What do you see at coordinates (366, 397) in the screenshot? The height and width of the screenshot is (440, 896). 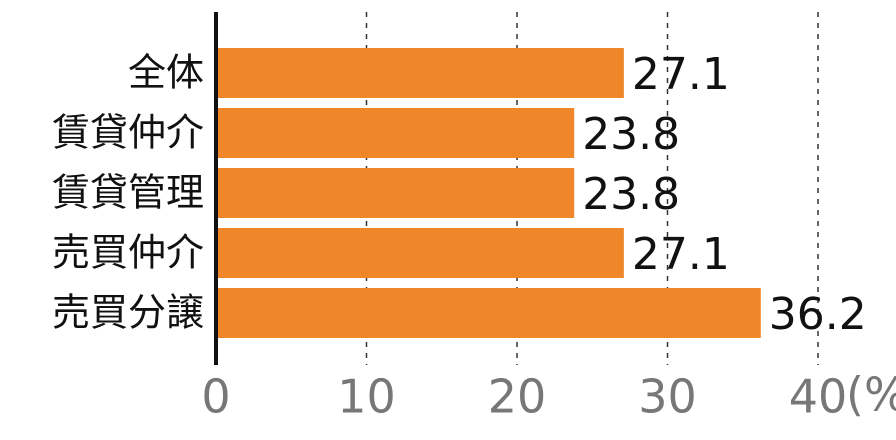 I see `x-tick-label: 10` at bounding box center [366, 397].